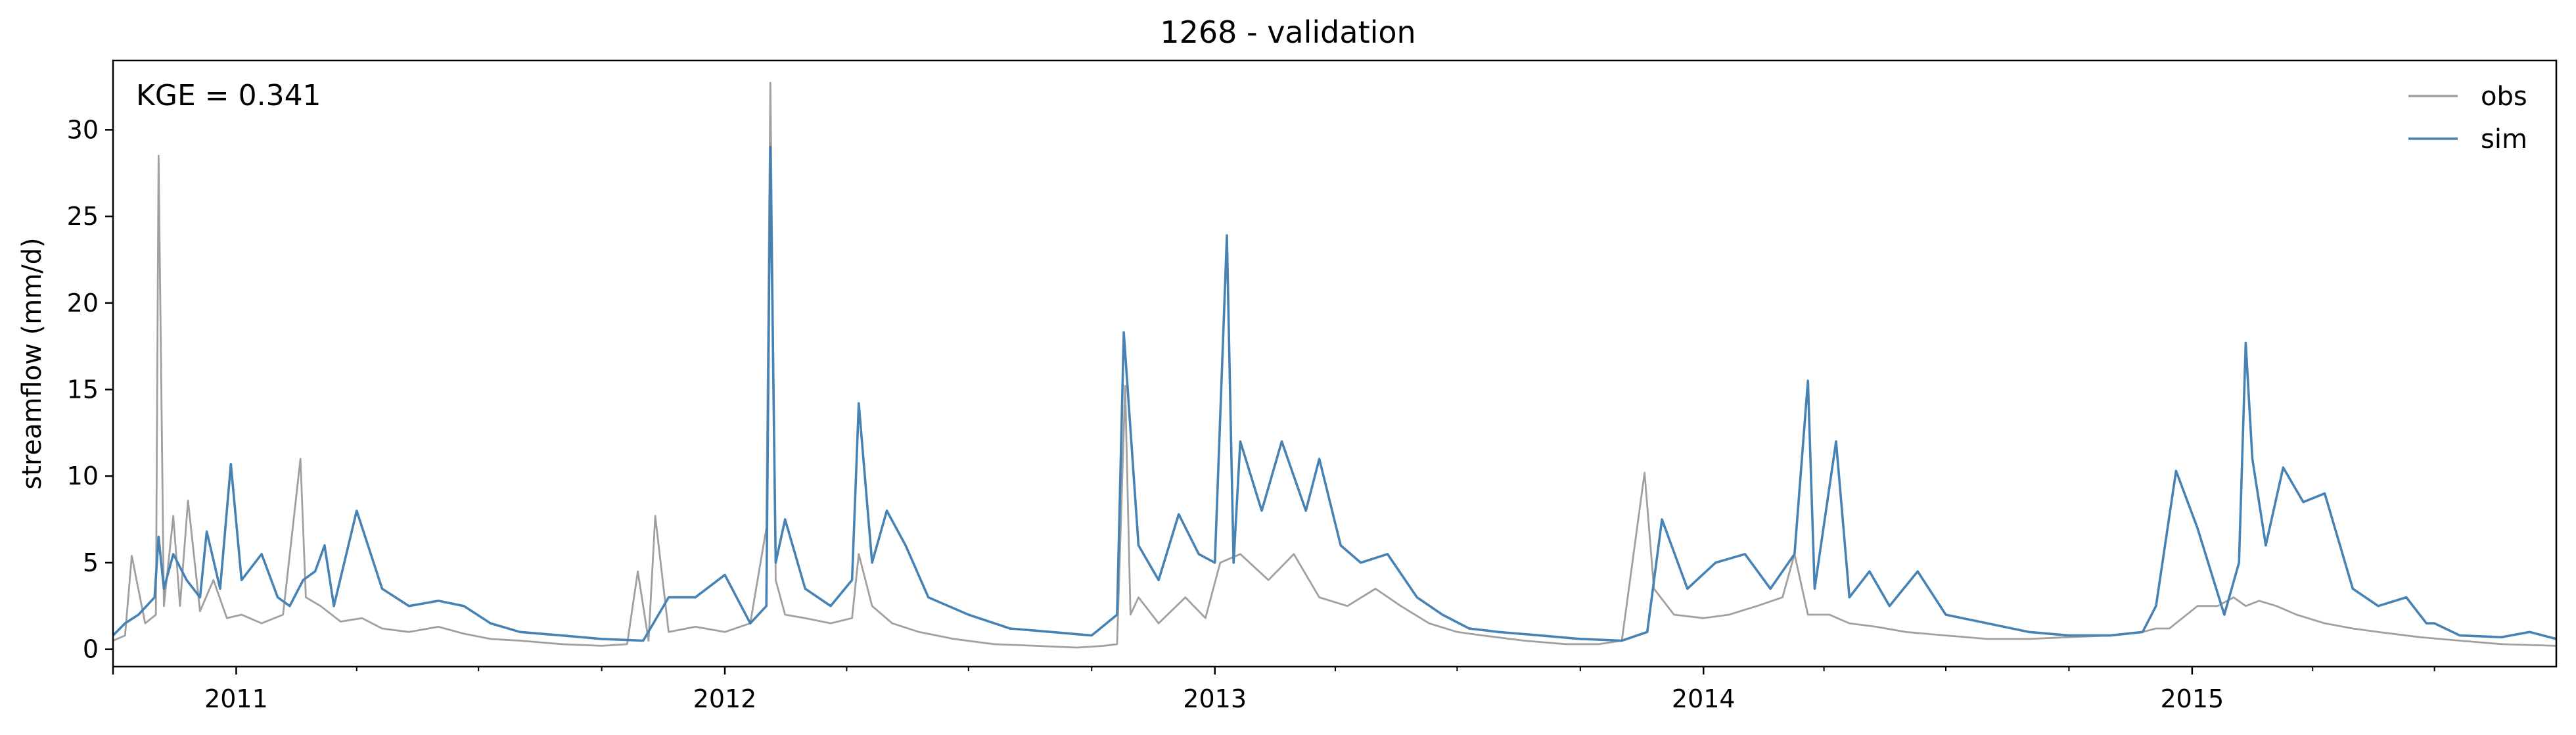 This screenshot has width=2576, height=735. What do you see at coordinates (83, 303) in the screenshot?
I see `y-tick-label: 20` at bounding box center [83, 303].